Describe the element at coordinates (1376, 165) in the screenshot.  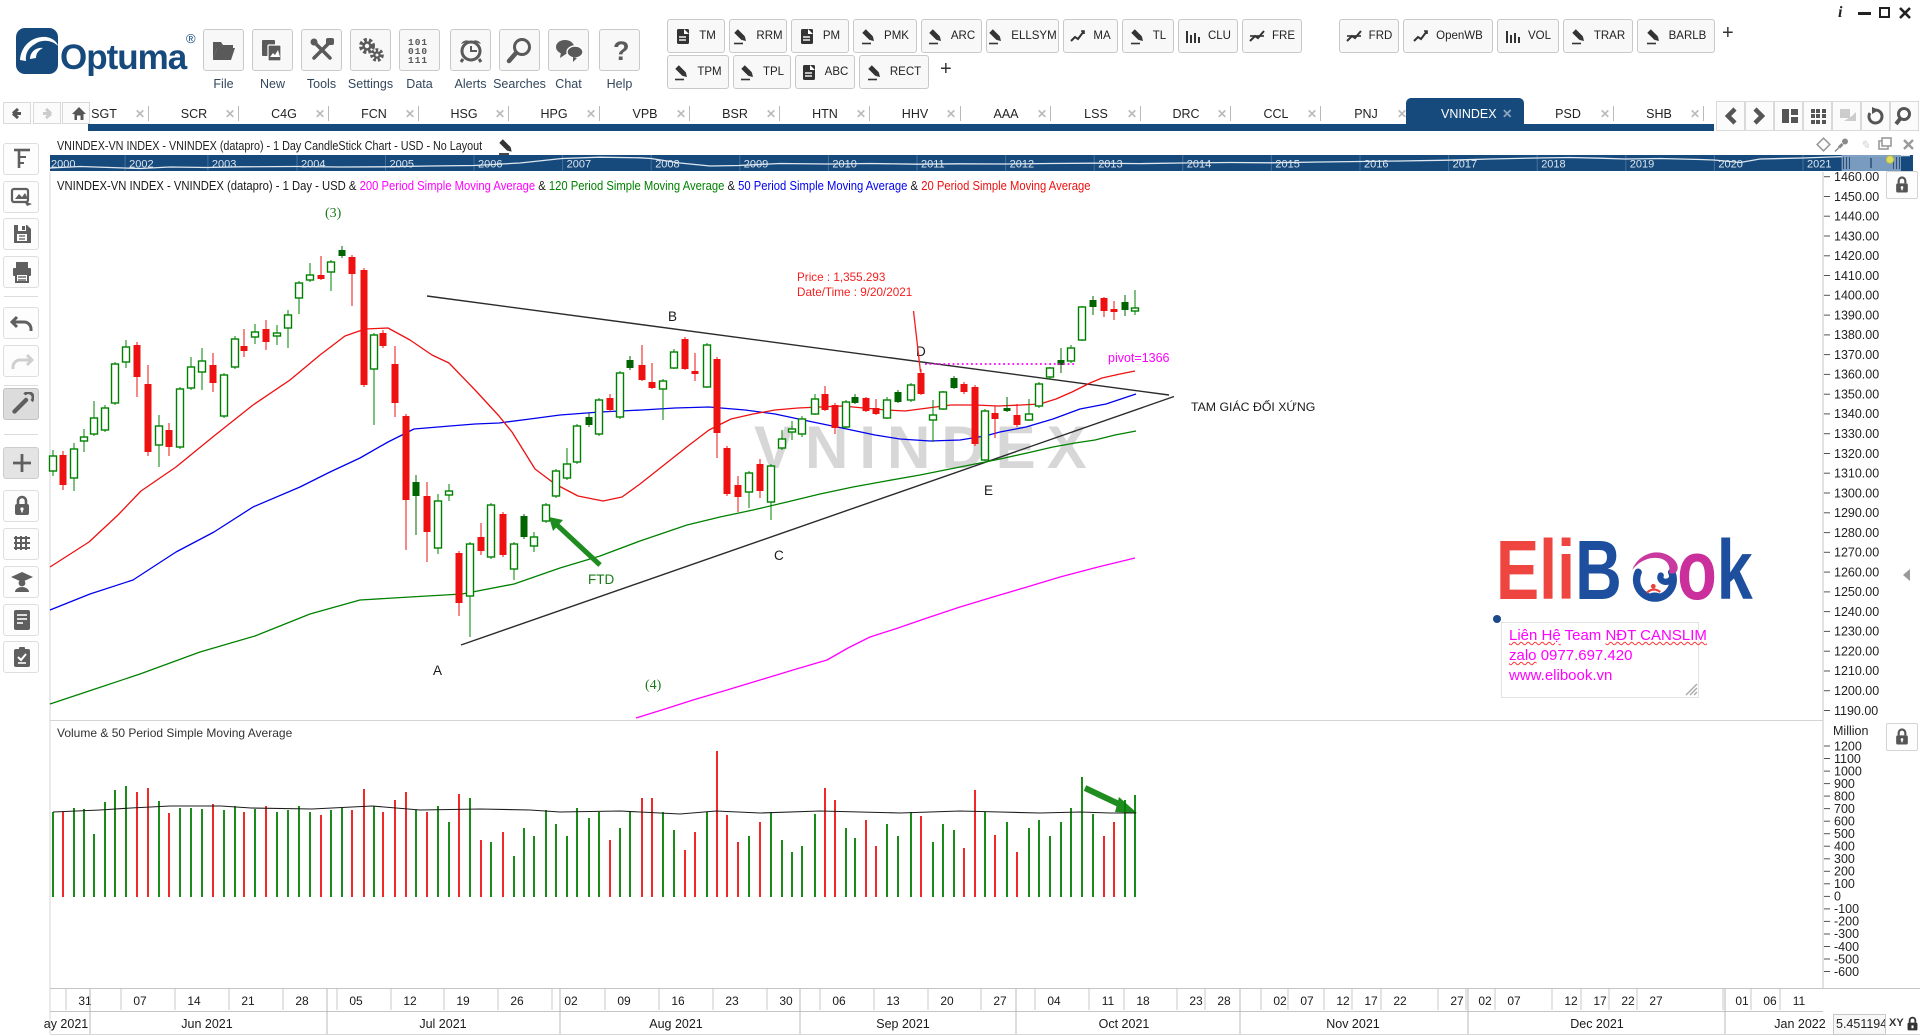
I see `svg-text: 2016` at that location.